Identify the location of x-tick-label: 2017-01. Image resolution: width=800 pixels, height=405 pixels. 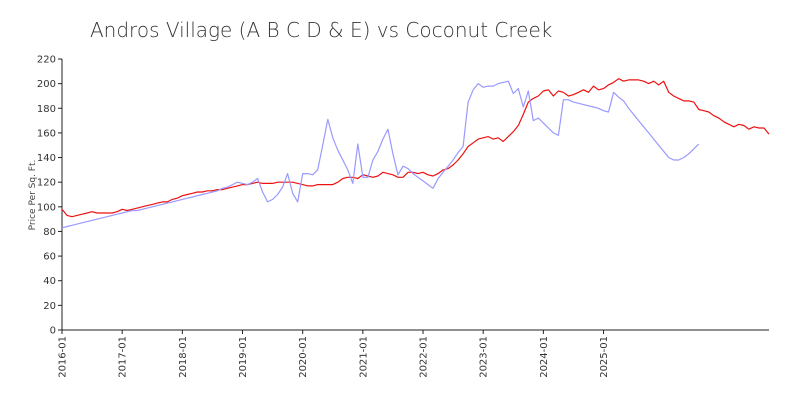
(123, 357).